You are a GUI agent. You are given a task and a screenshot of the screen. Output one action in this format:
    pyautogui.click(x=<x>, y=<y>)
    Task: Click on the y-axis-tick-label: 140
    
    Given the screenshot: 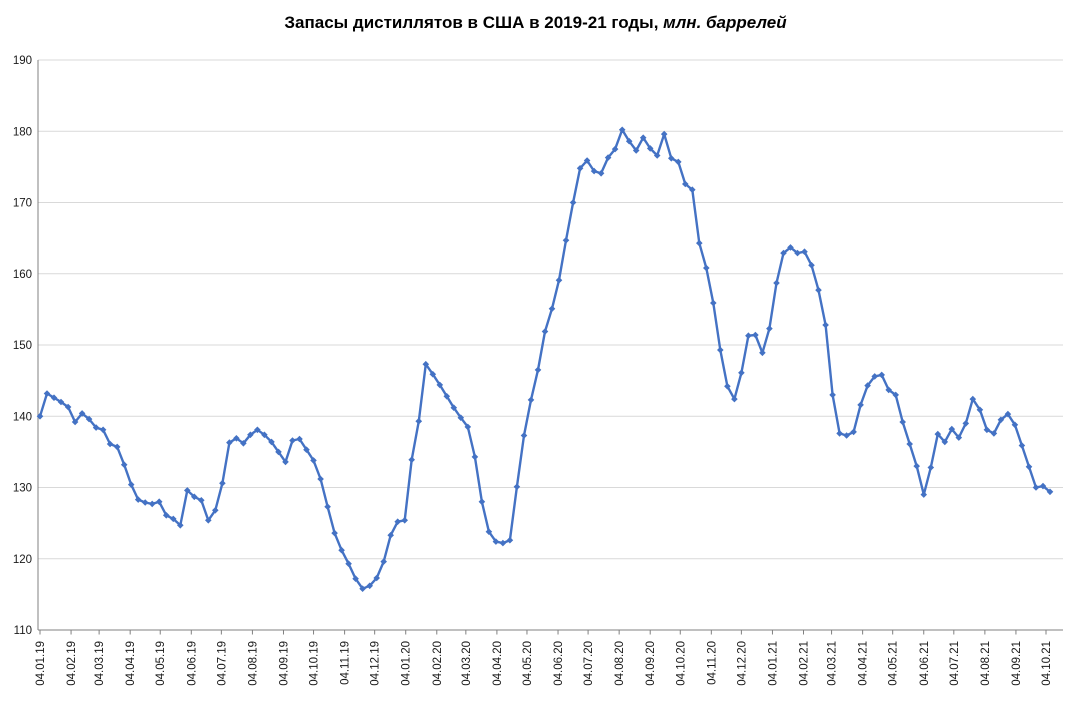 What is the action you would take?
    pyautogui.click(x=22, y=417)
    